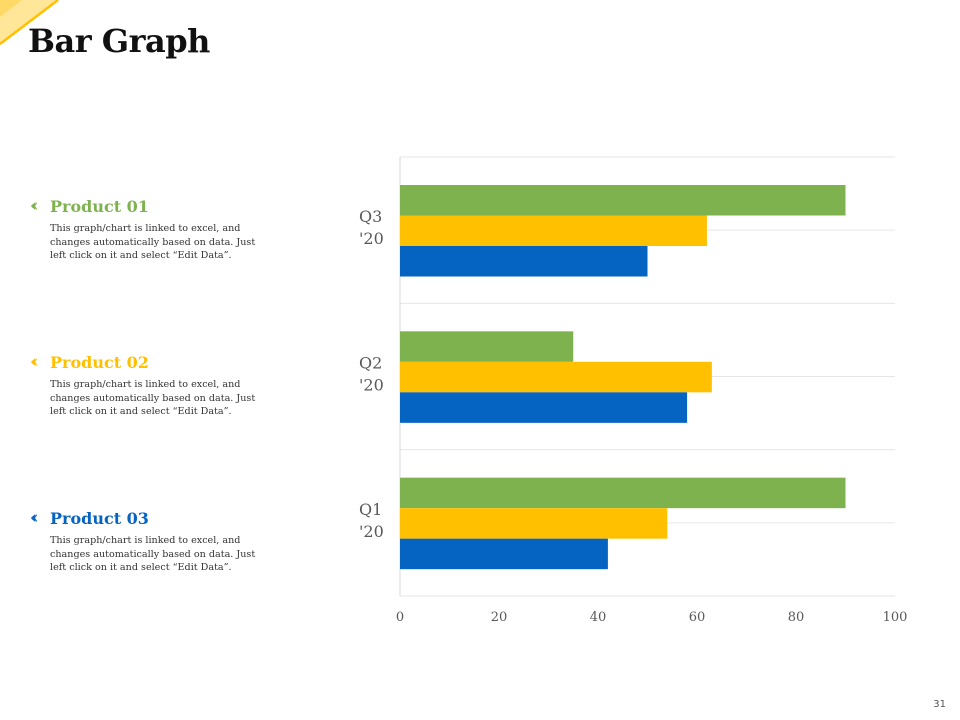 The height and width of the screenshot is (720, 960). I want to click on x-tick-label: 0, so click(400, 617).